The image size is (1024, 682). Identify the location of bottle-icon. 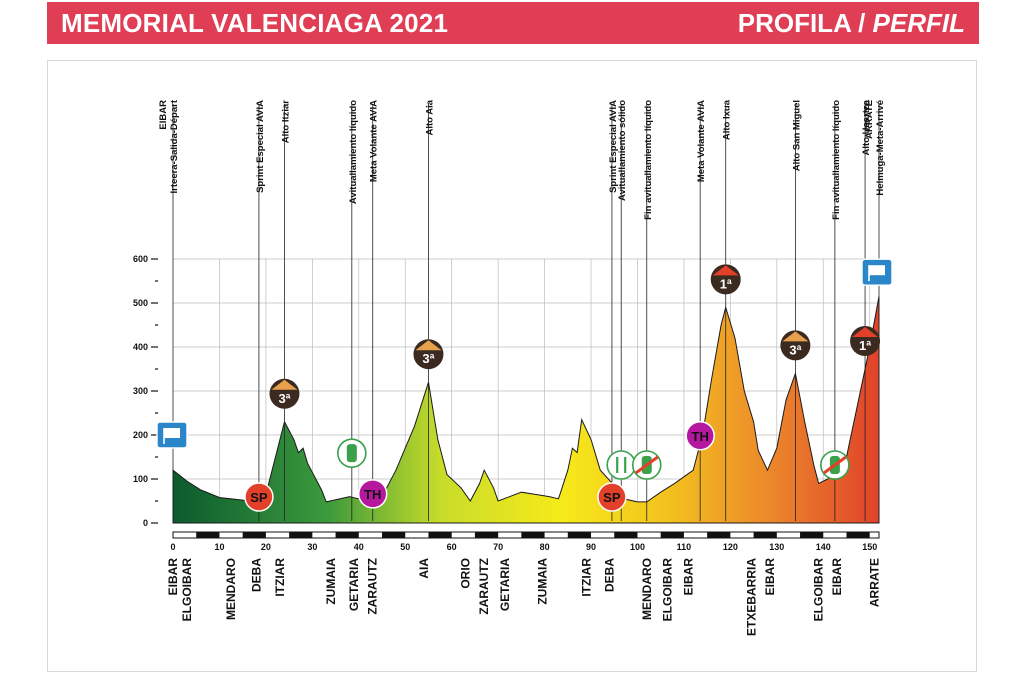
(351, 453).